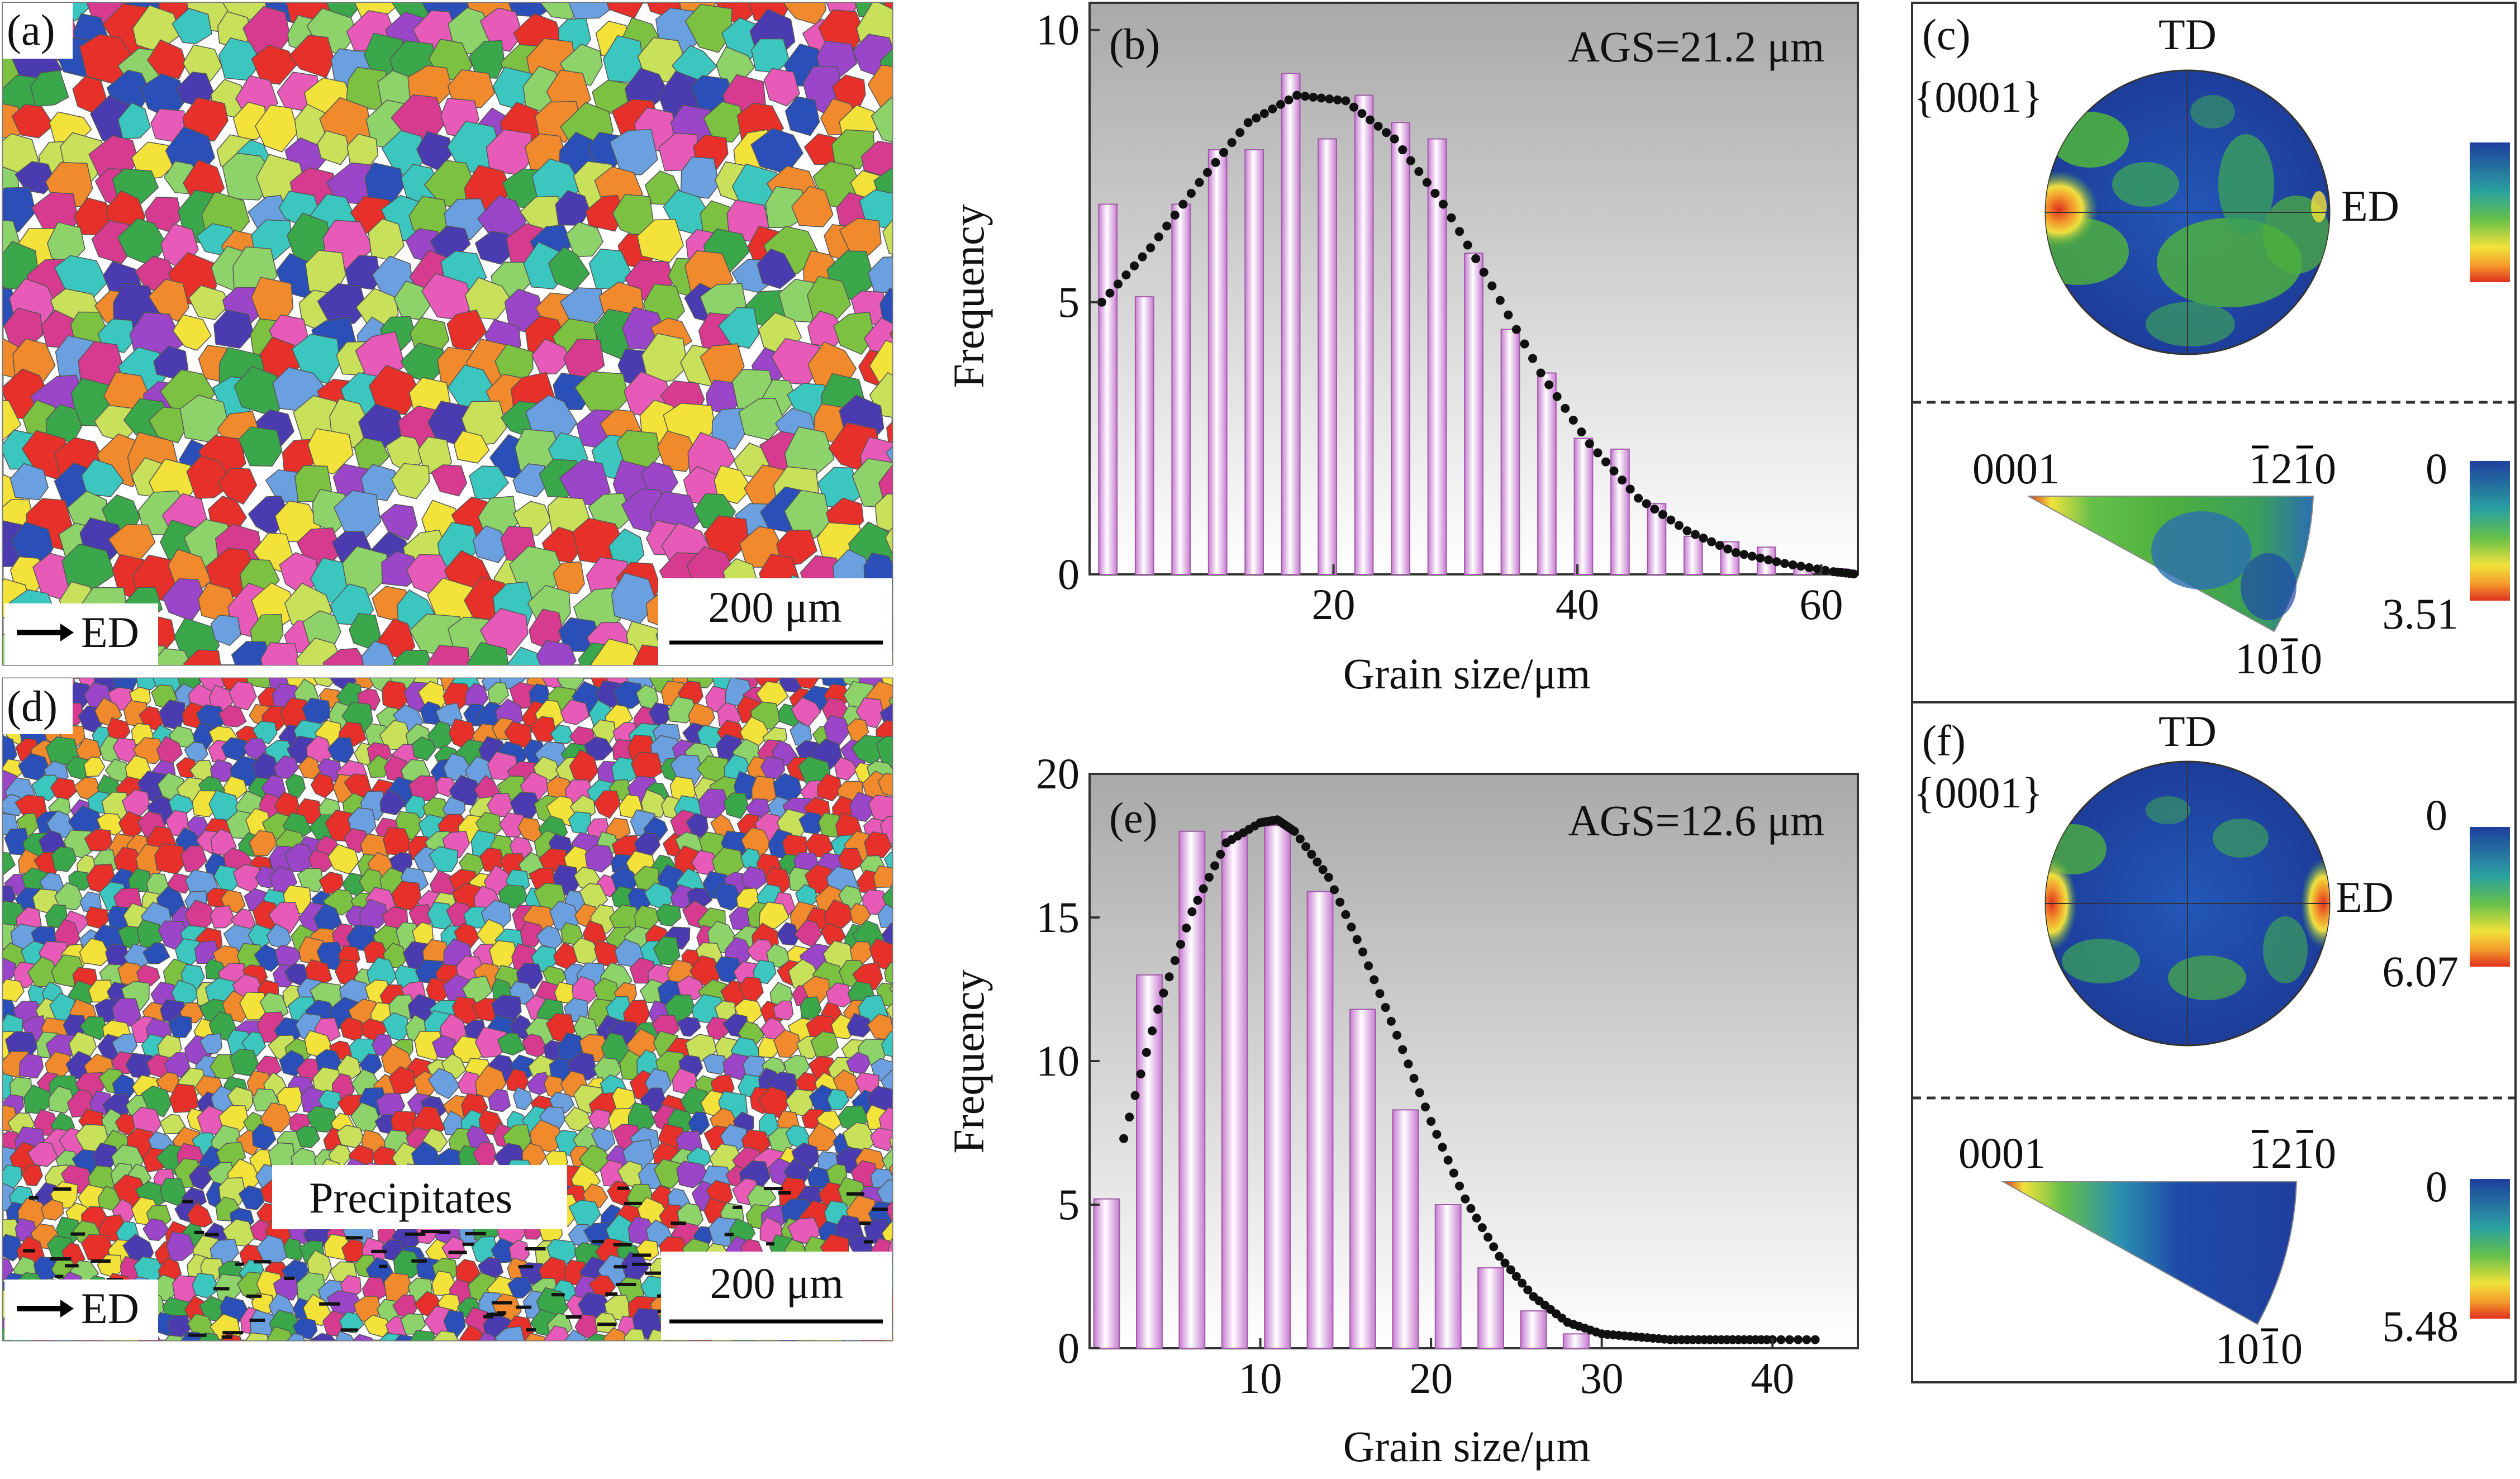  What do you see at coordinates (1577, 604) in the screenshot?
I see `panel-b-xtick-label: 40` at bounding box center [1577, 604].